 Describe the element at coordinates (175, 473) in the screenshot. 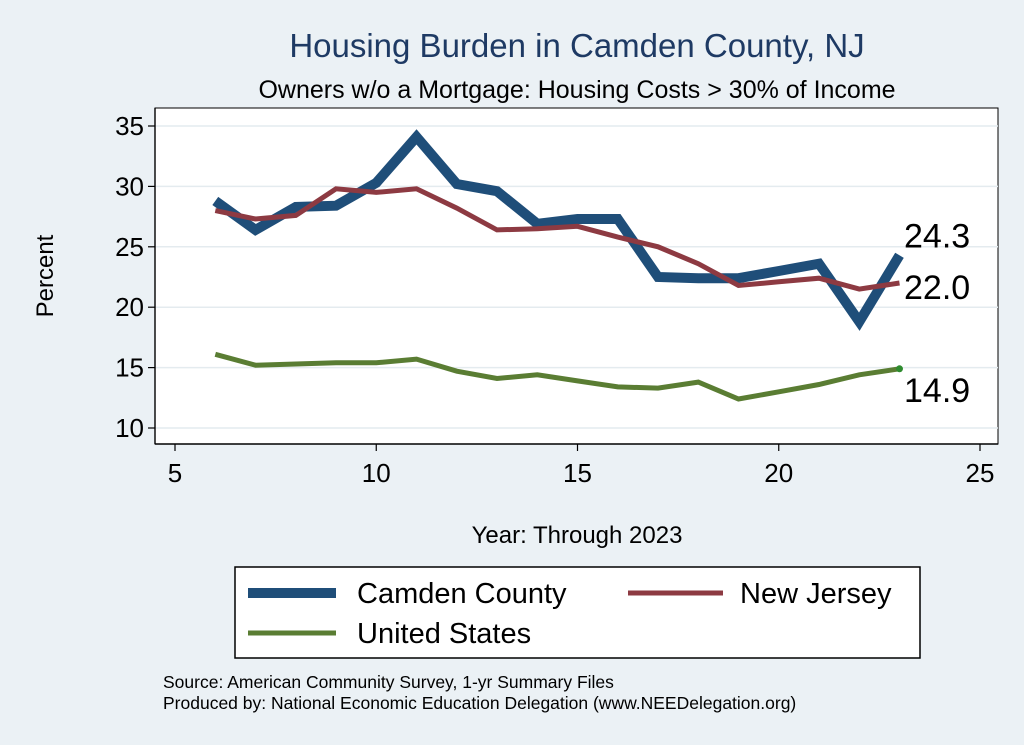

I see `x-tick-label: 5` at that location.